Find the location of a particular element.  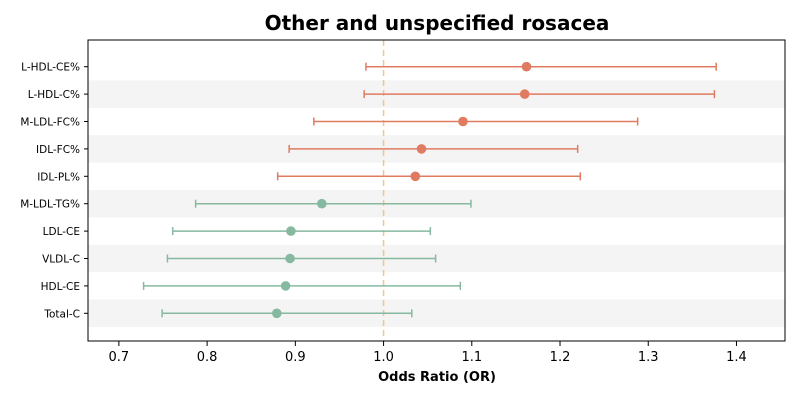

x-tick-label: 0.7 is located at coordinates (119, 357).